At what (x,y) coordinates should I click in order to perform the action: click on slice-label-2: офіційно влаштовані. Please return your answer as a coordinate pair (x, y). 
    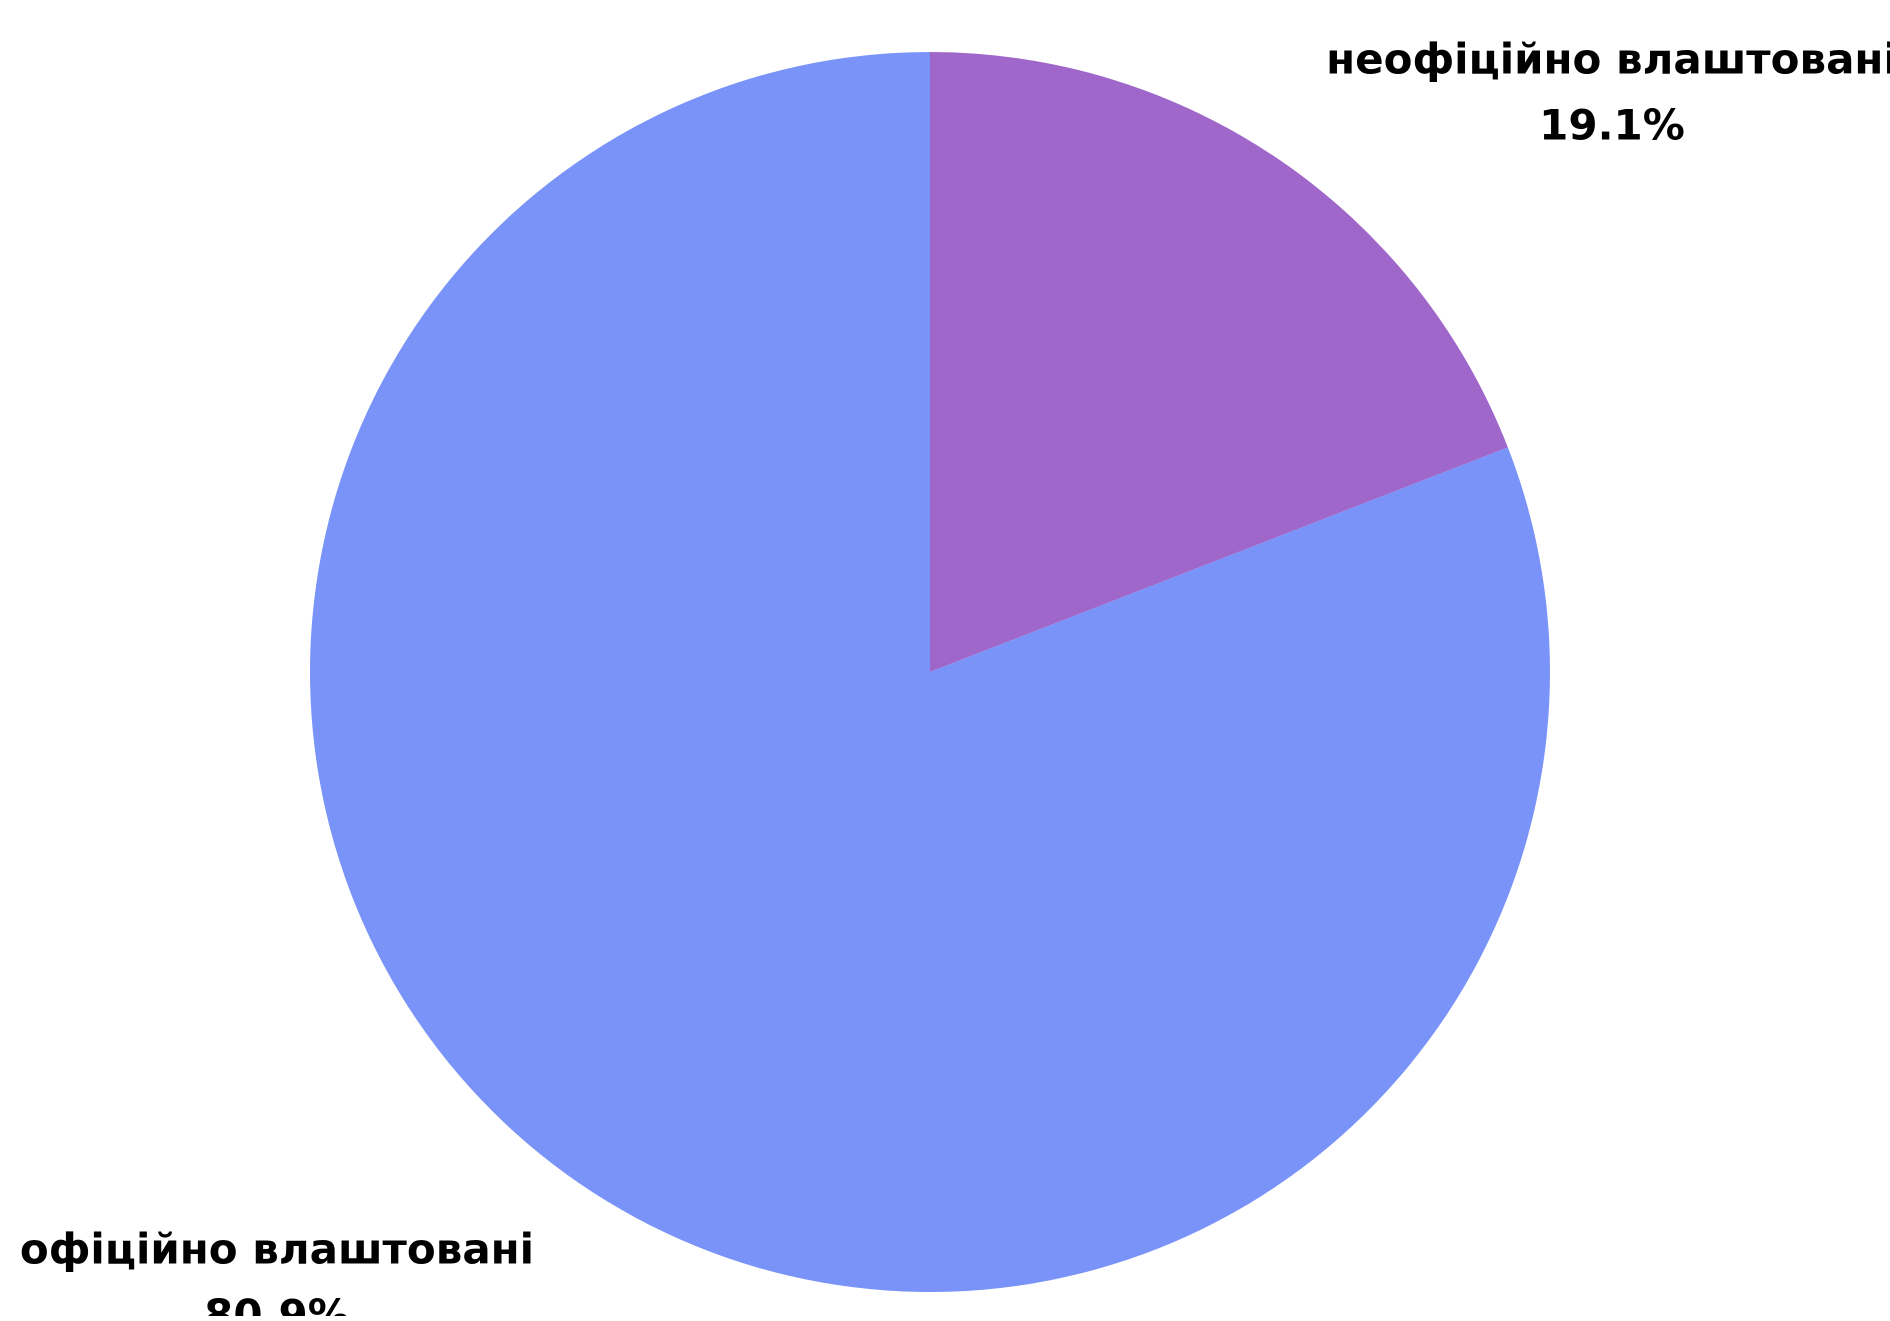
    Looking at the image, I should click on (277, 1249).